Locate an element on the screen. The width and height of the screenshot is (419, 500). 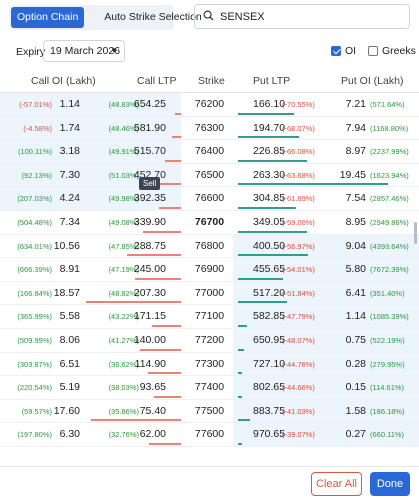
put-ltp-value: 455.65 is located at coordinates (269, 269).